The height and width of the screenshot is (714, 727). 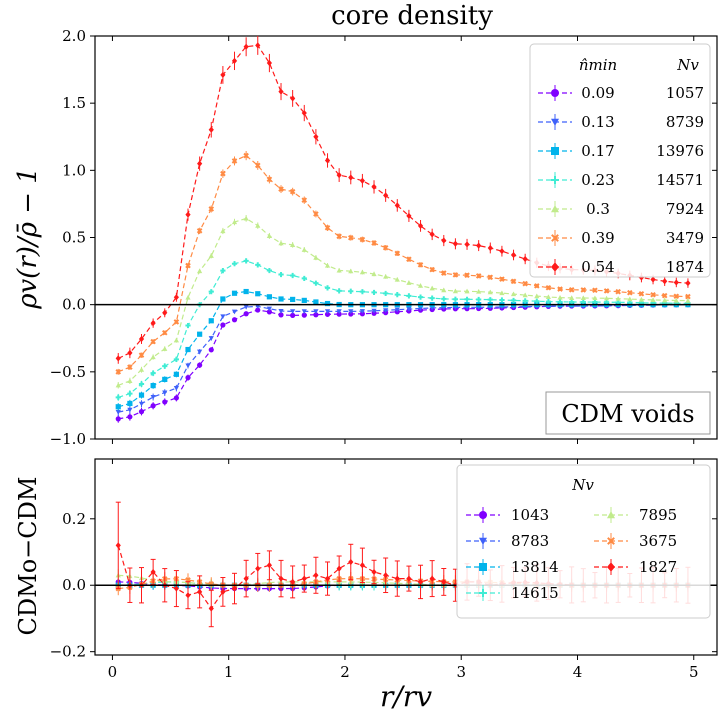 What do you see at coordinates (621, 93) in the screenshot?
I see `top-legend-entry: 0.09 1057` at bounding box center [621, 93].